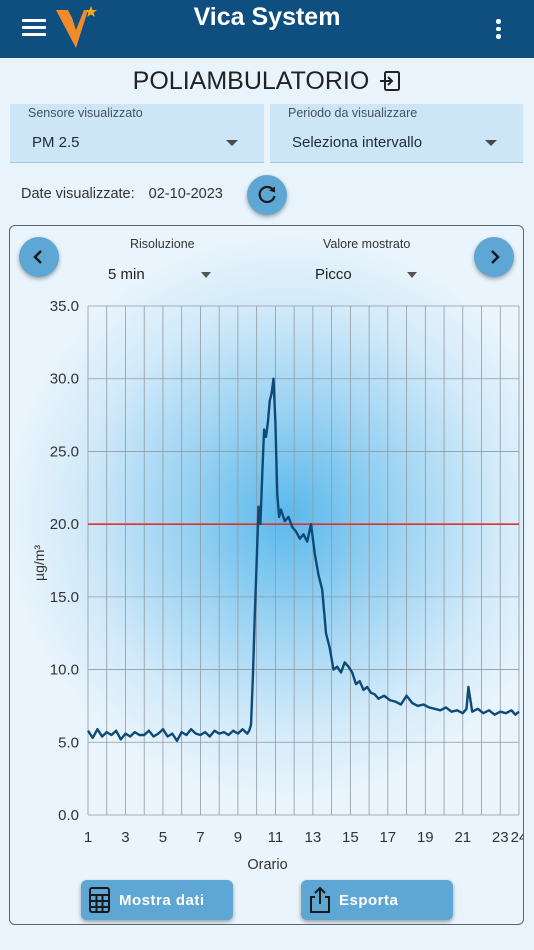 The height and width of the screenshot is (950, 534). Describe the element at coordinates (68, 742) in the screenshot. I see `y-tick-label: 5.0` at that location.